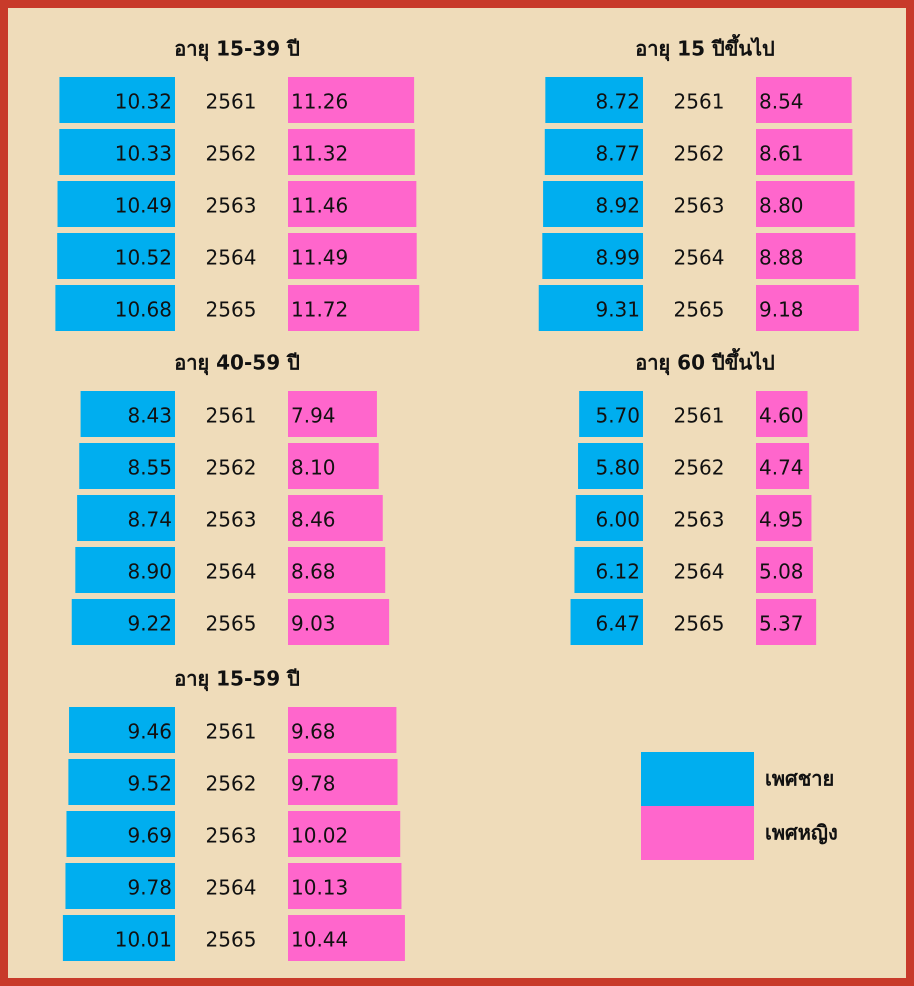 Image resolution: width=914 pixels, height=986 pixels. What do you see at coordinates (781, 310) in the screenshot?
I see `female-value: 9.18` at bounding box center [781, 310].